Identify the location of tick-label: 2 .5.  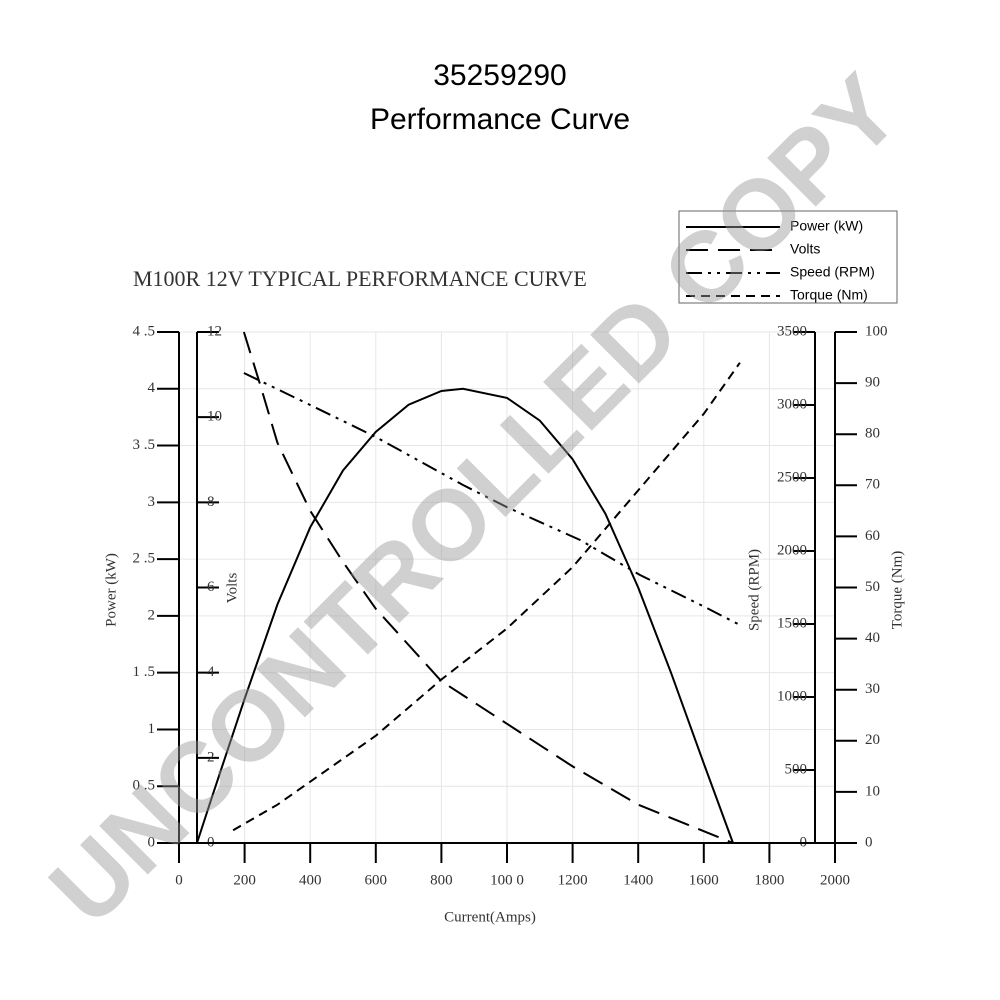
(144, 559).